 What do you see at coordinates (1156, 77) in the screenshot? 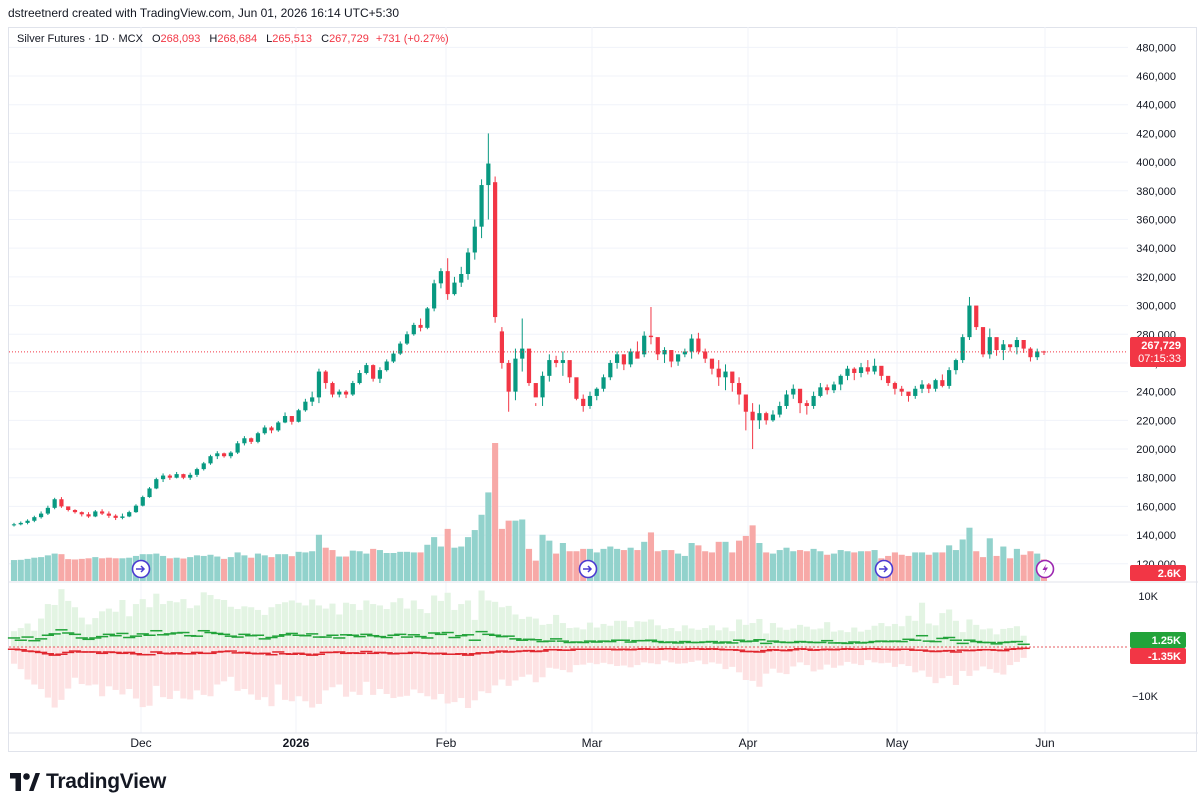
I see `price-axis-tick-label: 460,000` at bounding box center [1156, 77].